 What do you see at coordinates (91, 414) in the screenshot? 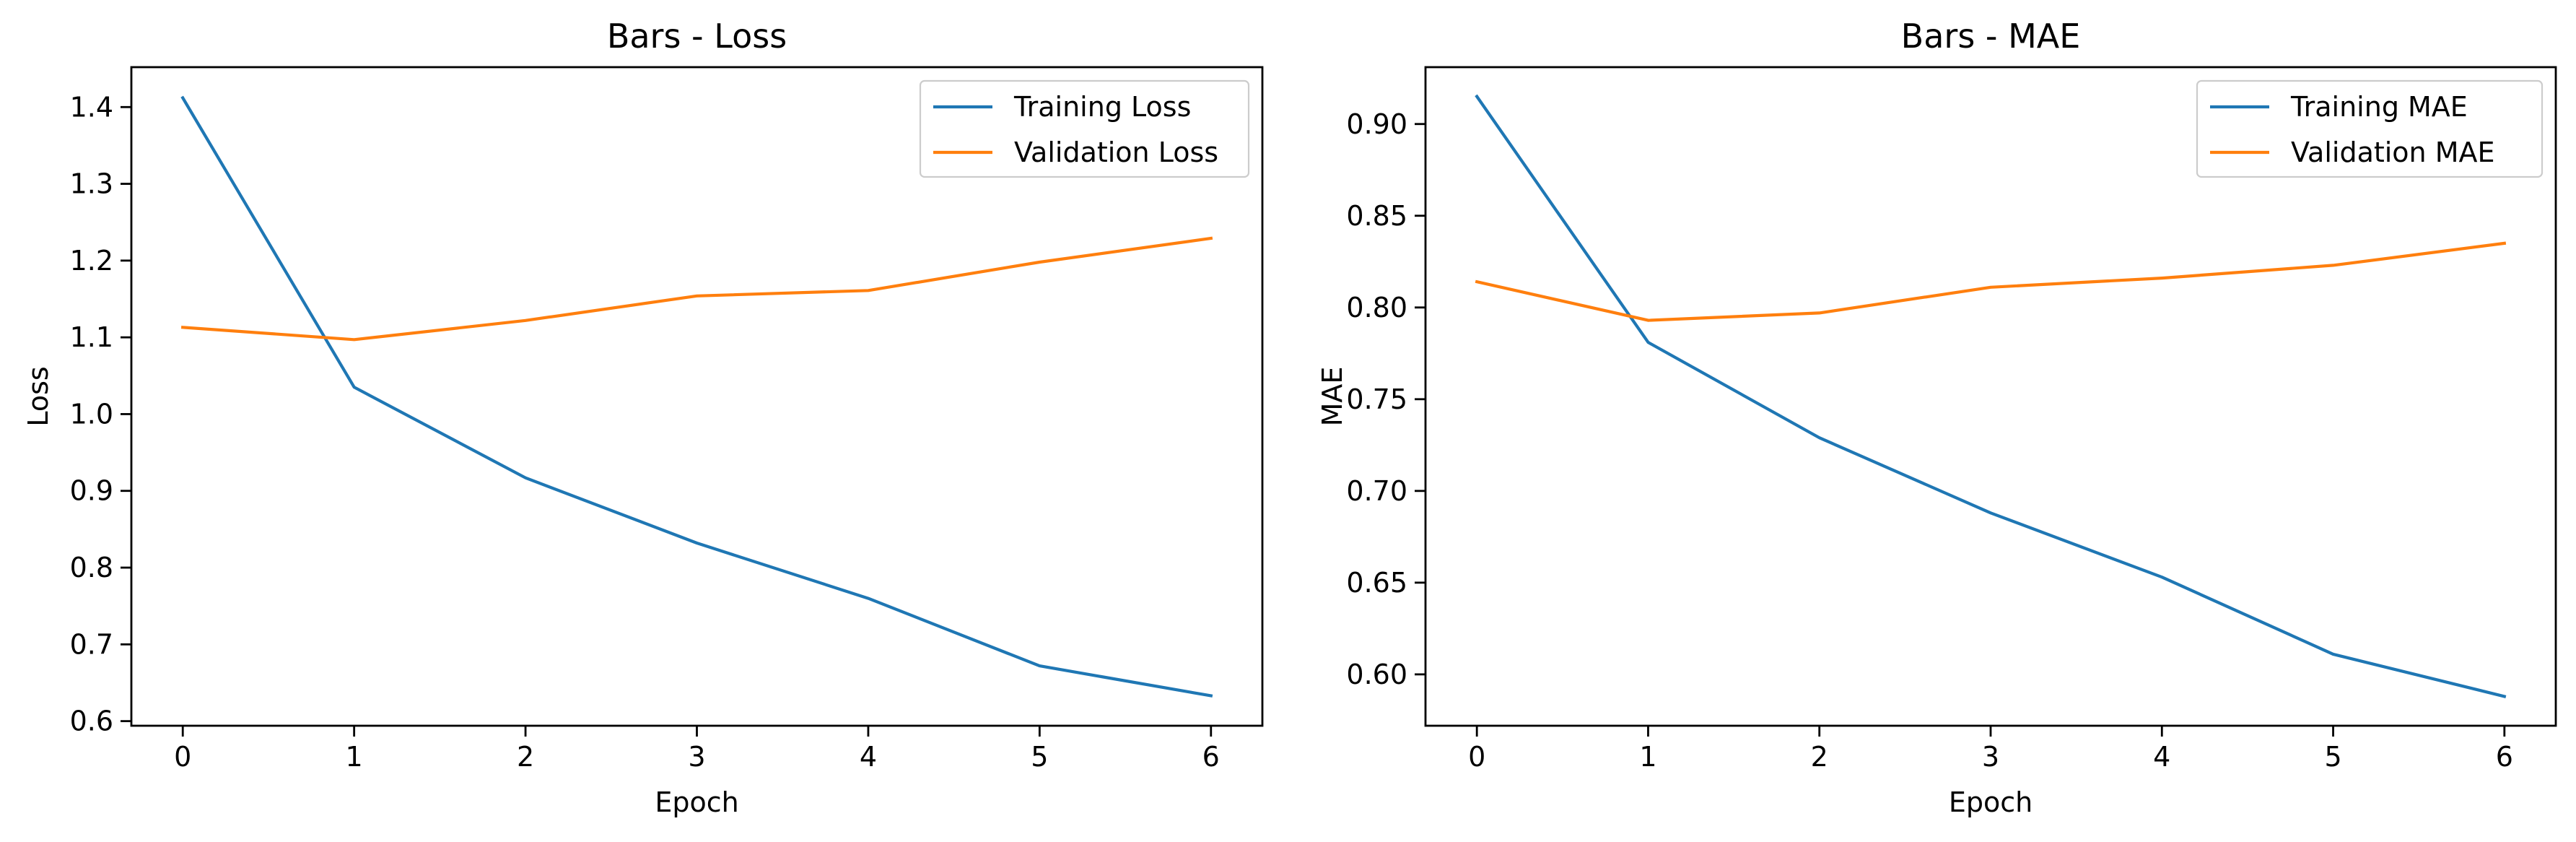
I see `loss-chart-y-tick-label: 1.0` at bounding box center [91, 414].